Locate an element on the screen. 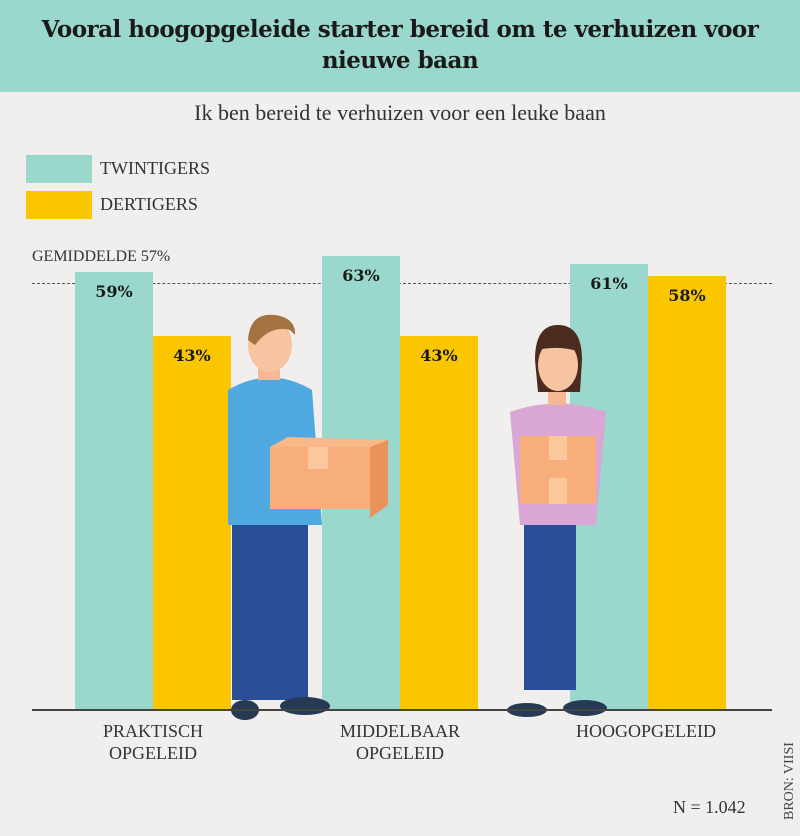 Image resolution: width=800 pixels, height=836 pixels. woman-figure-icon is located at coordinates (557, 521).